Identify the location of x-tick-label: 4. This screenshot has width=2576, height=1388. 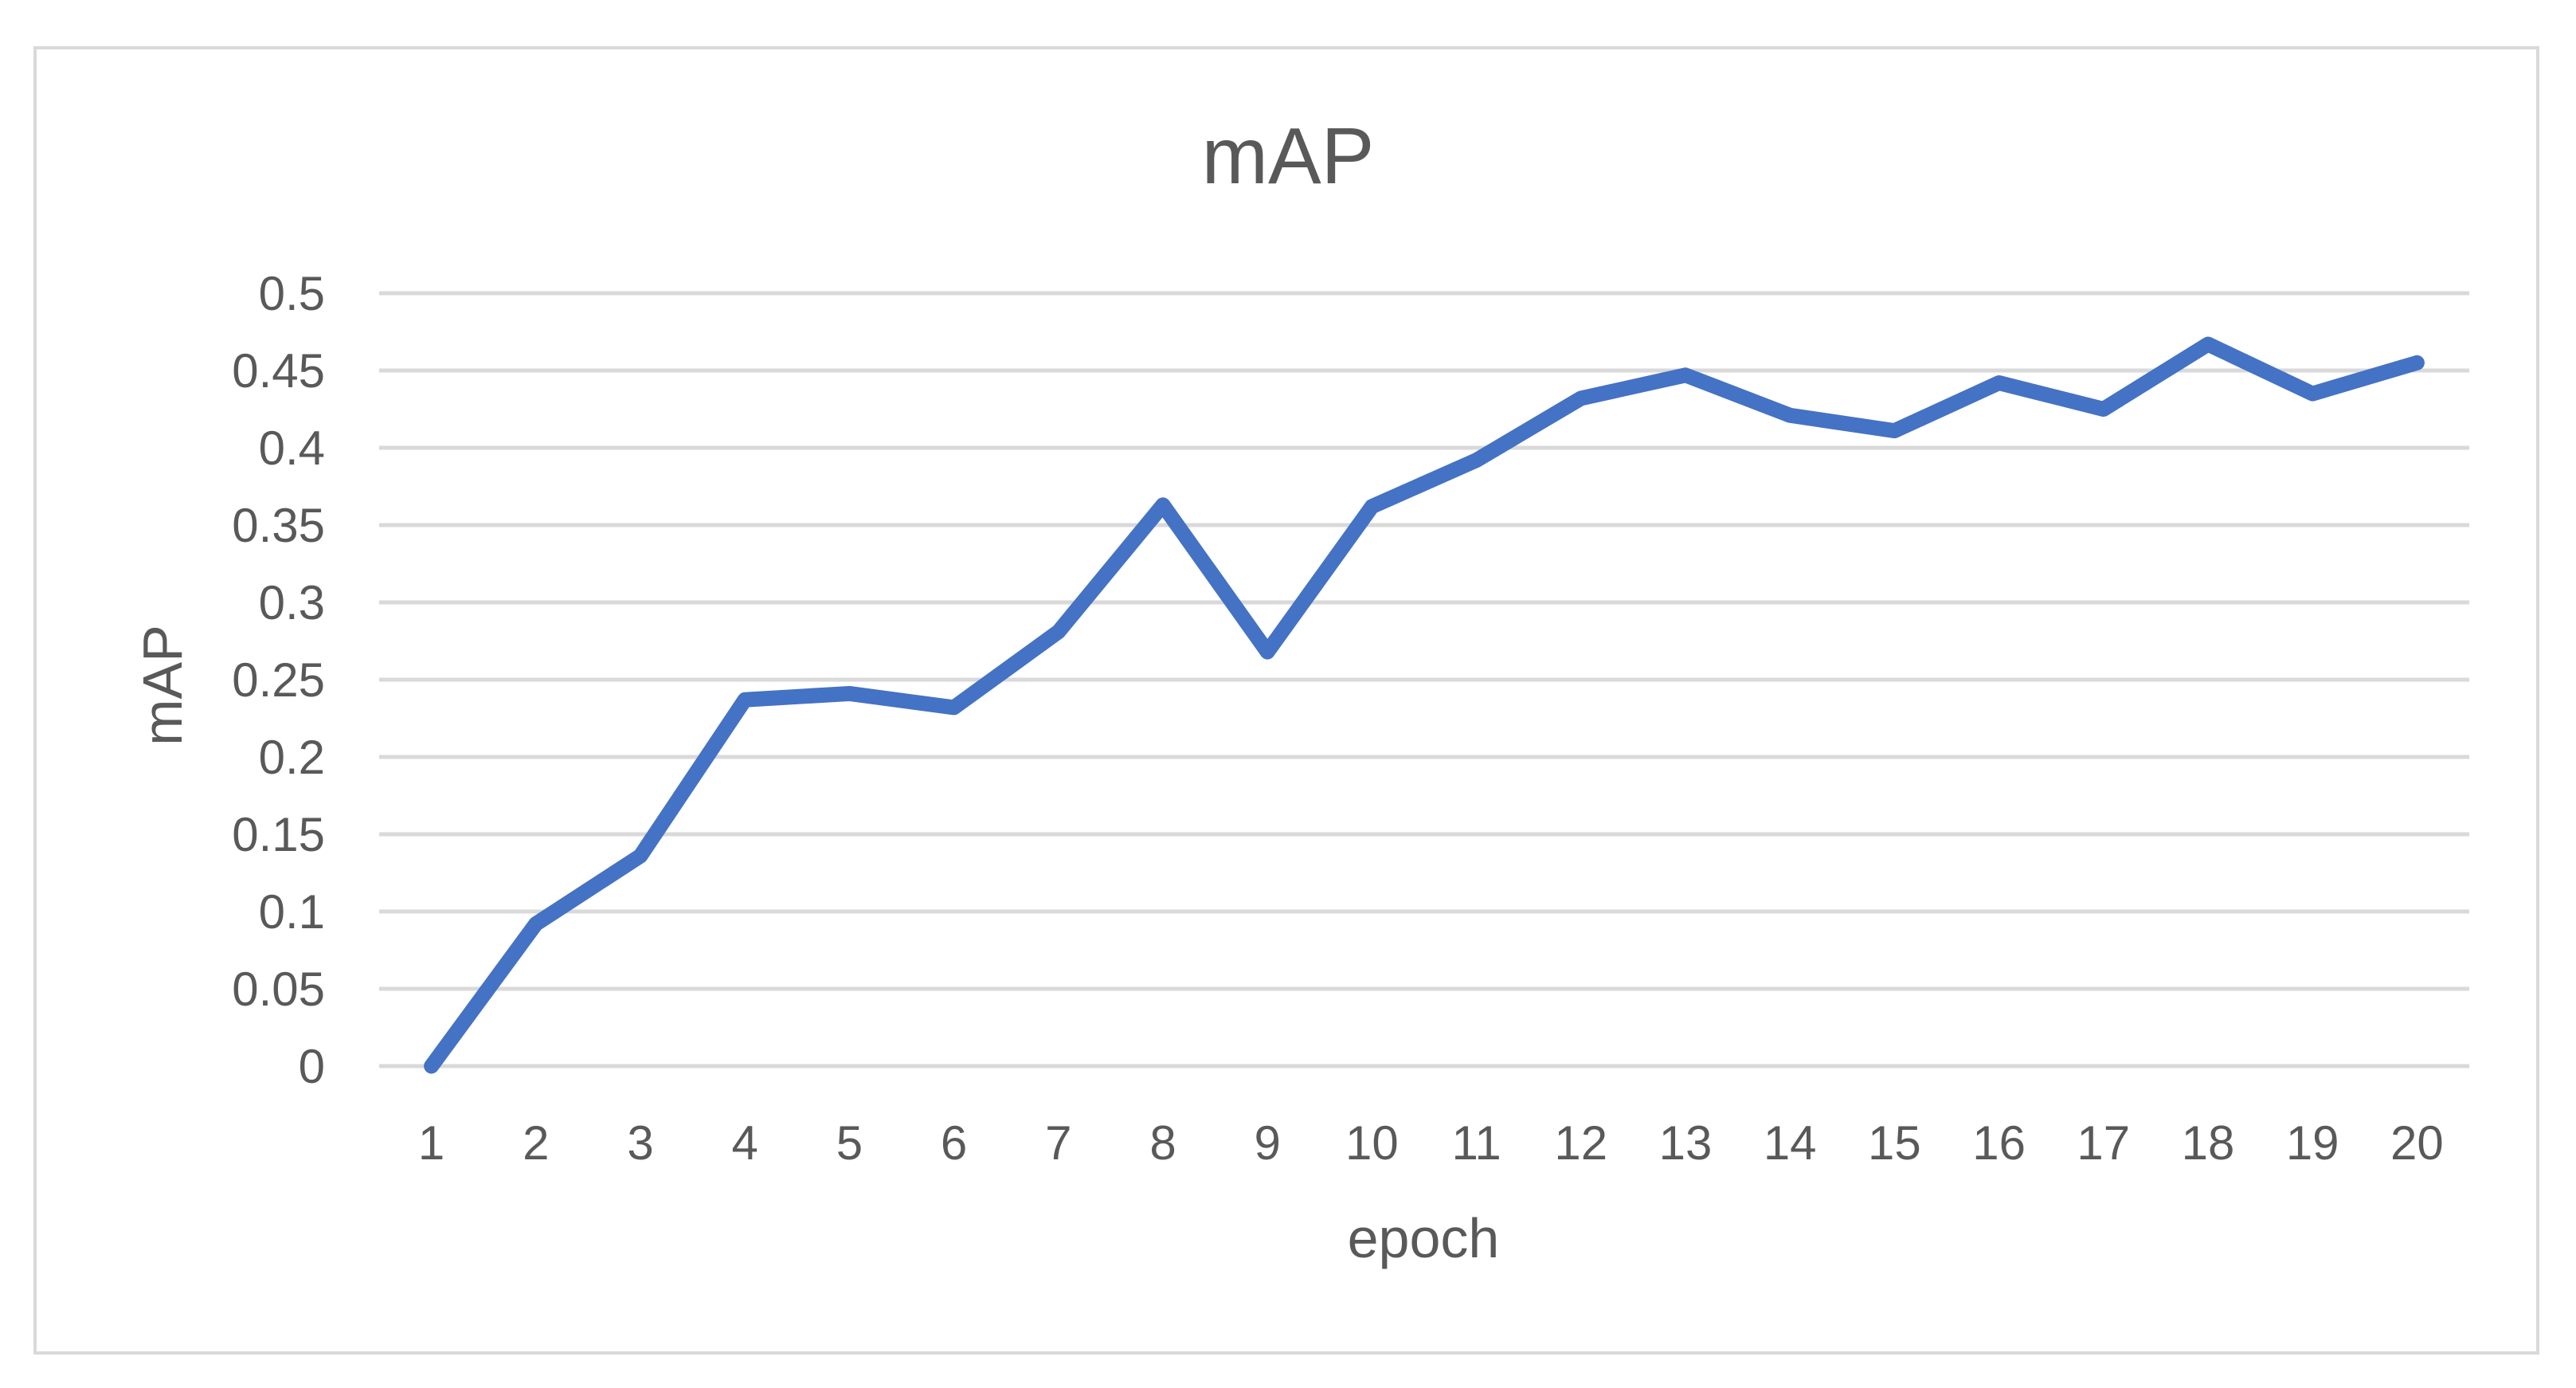
(745, 1143).